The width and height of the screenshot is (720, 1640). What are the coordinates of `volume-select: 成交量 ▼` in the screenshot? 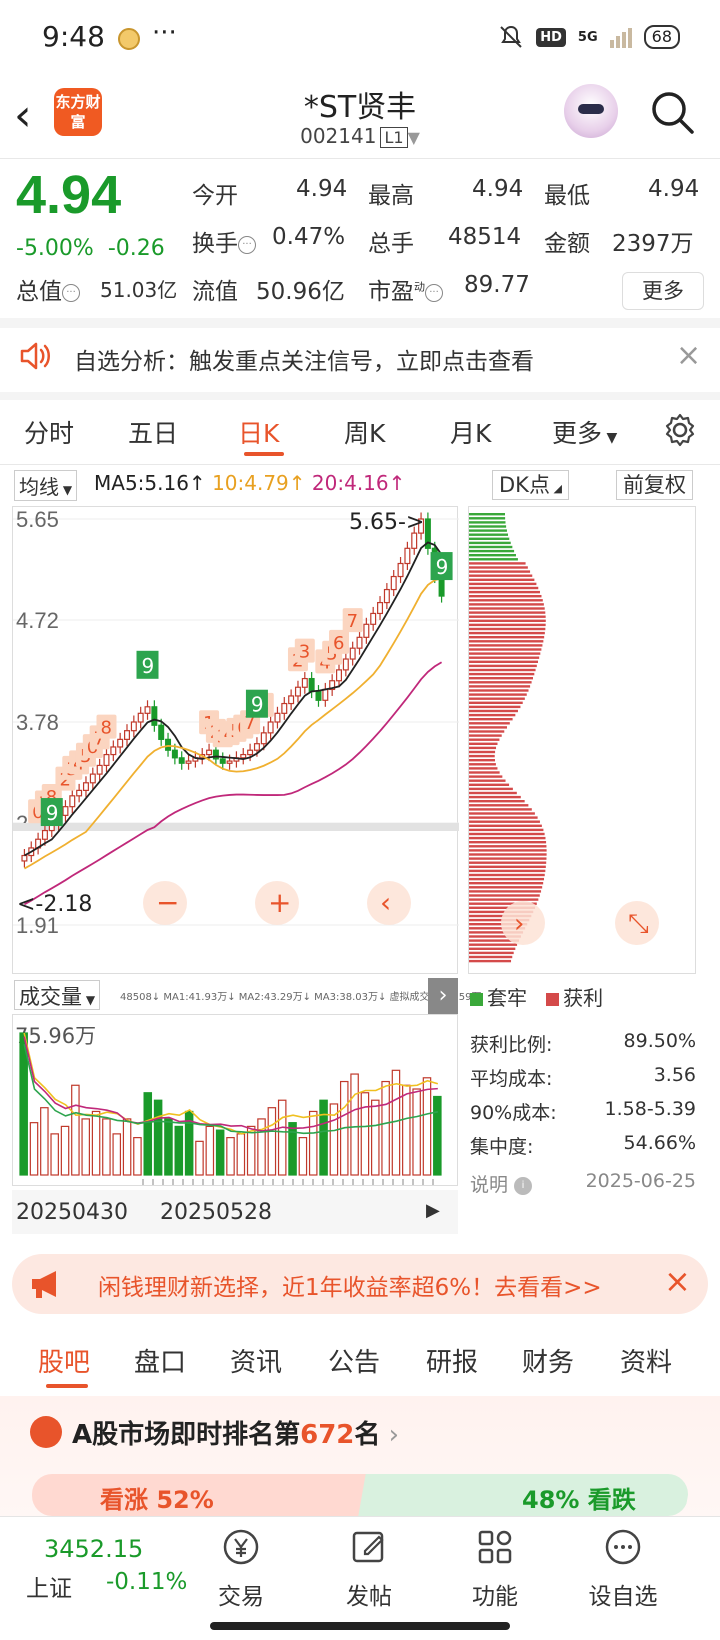 It's located at (57, 995).